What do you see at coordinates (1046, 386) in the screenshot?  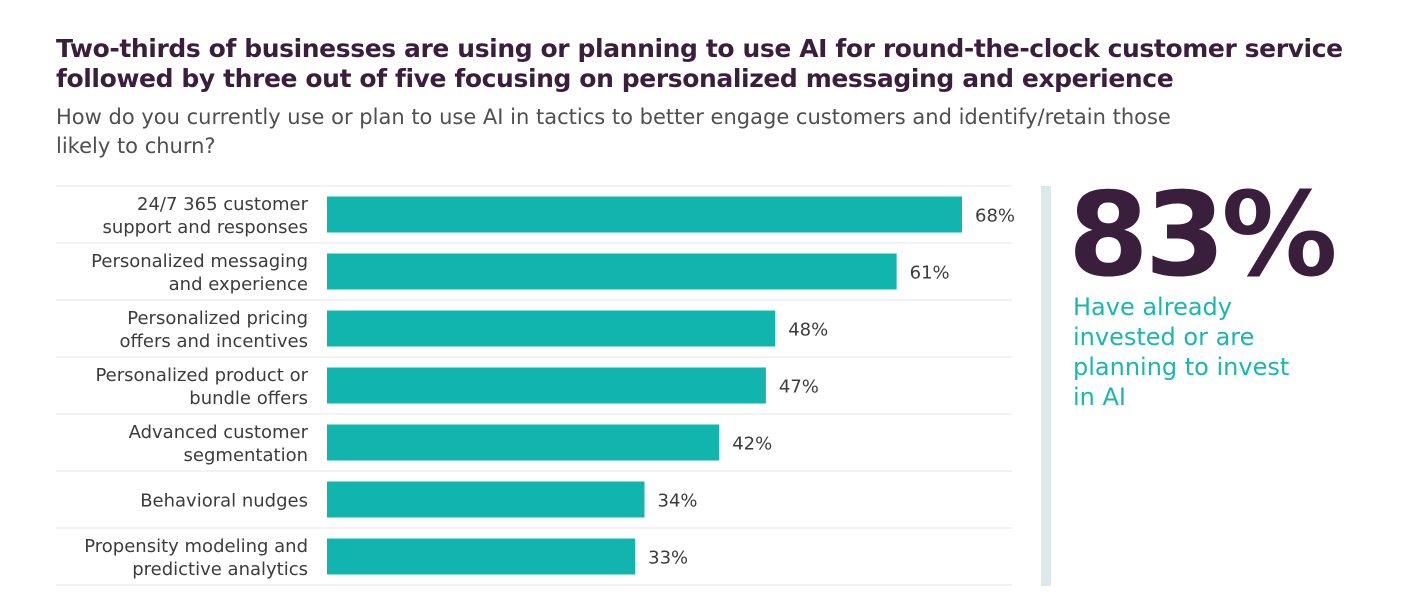 I see `divider` at bounding box center [1046, 386].